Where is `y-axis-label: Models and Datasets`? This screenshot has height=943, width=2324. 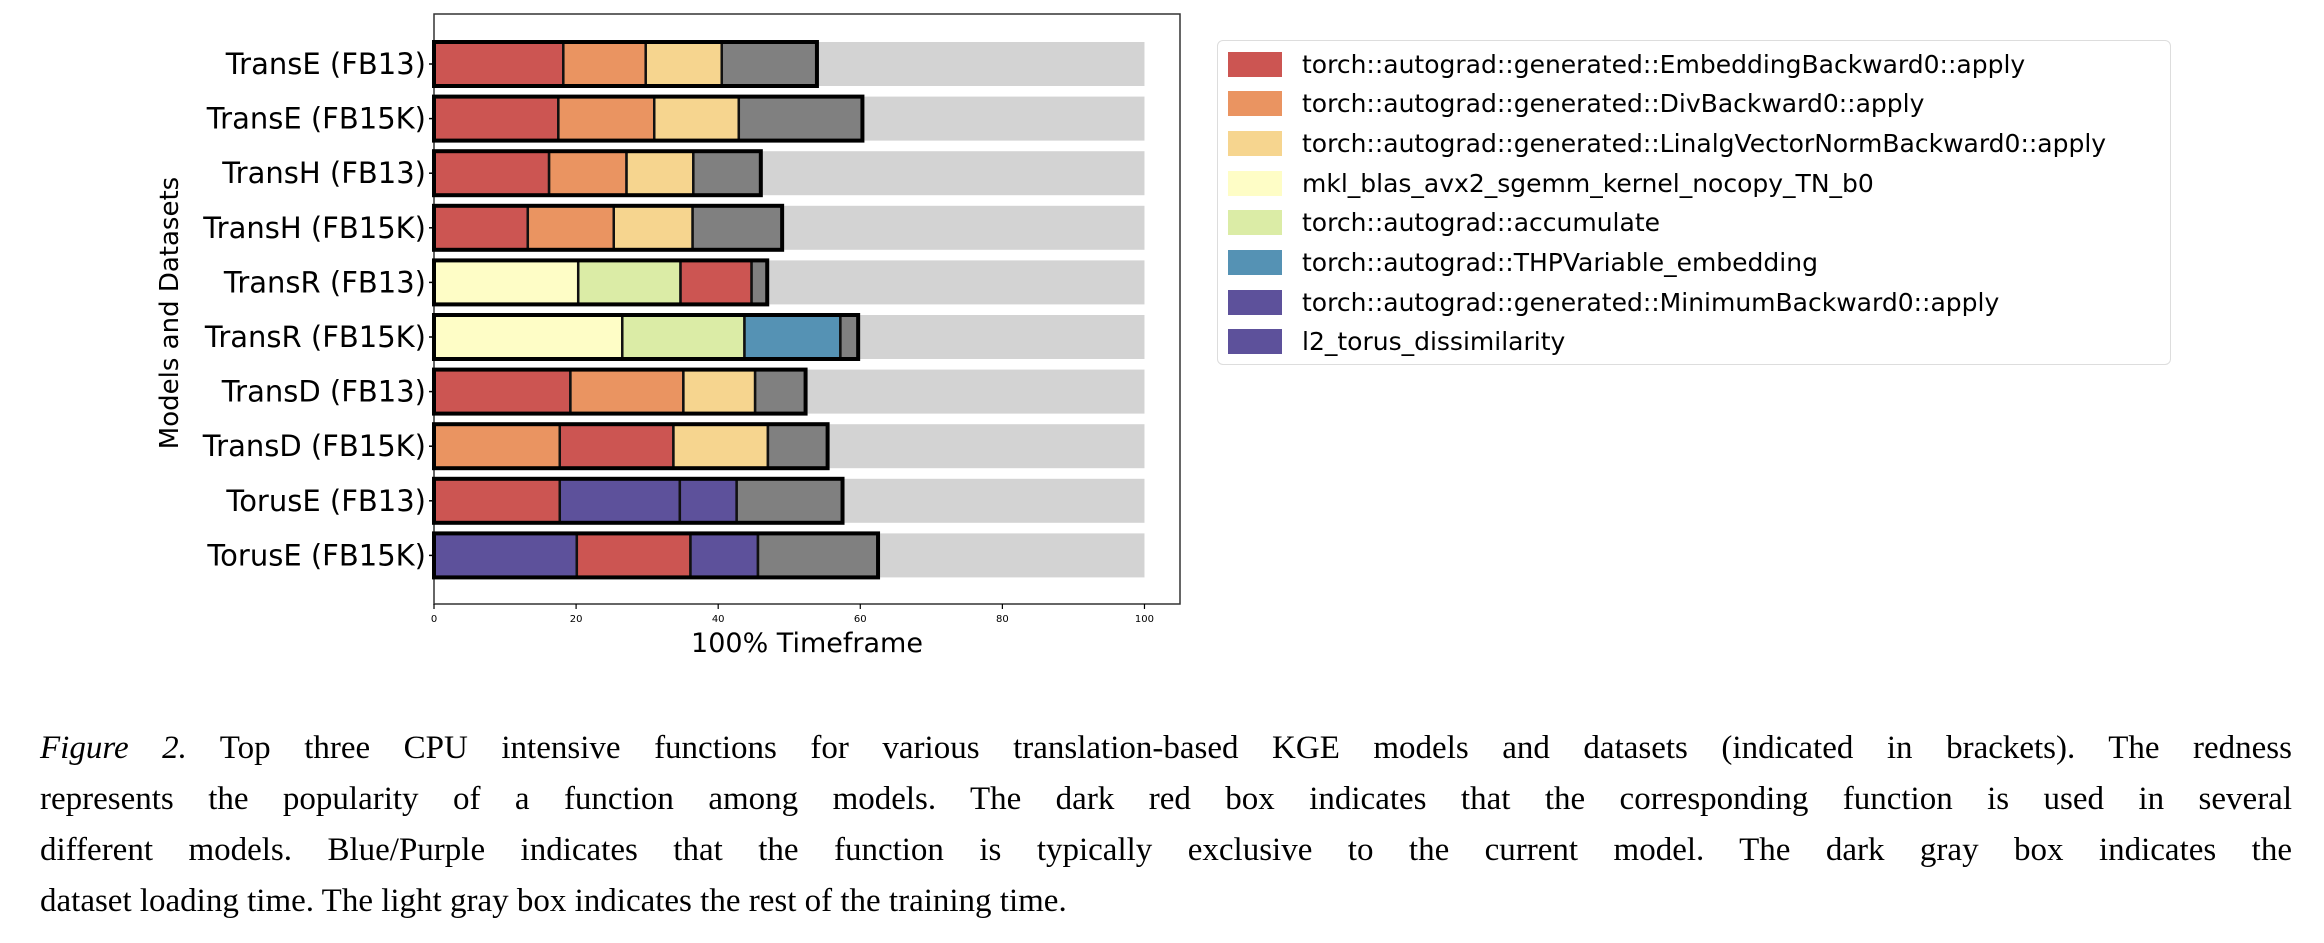
y-axis-label: Models and Datasets is located at coordinates (170, 313).